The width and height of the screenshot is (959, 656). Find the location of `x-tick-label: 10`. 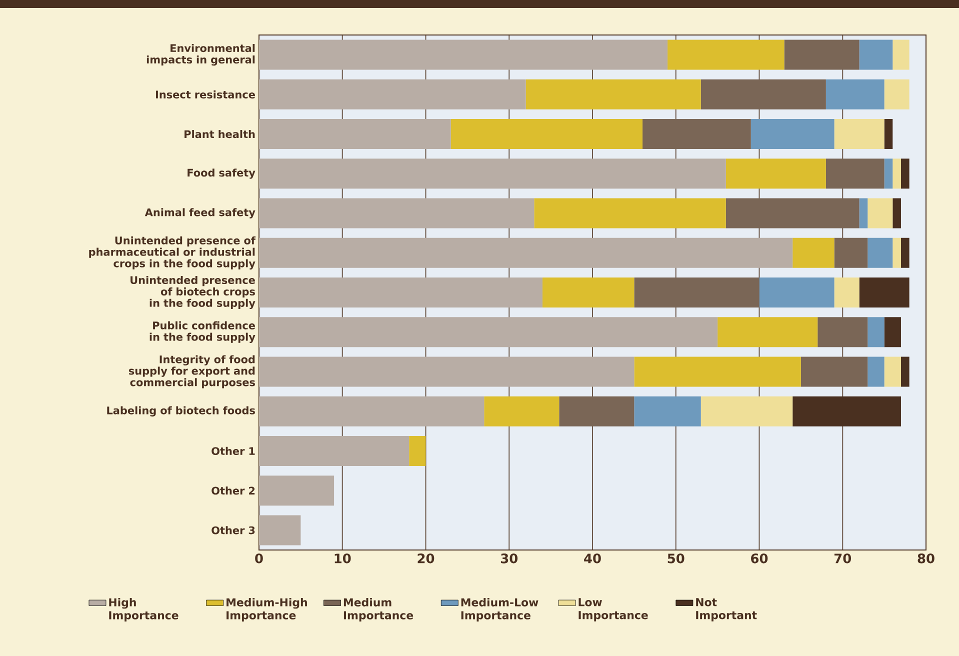

x-tick-label: 10 is located at coordinates (342, 559).